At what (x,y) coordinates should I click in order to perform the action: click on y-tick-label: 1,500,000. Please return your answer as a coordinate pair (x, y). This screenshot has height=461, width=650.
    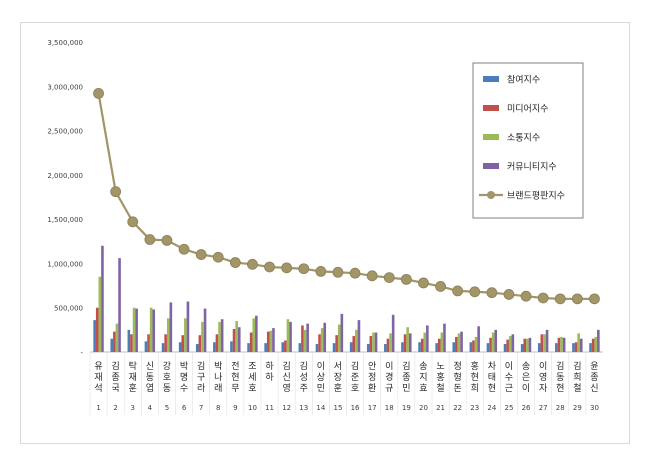
    Looking at the image, I should click on (65, 220).